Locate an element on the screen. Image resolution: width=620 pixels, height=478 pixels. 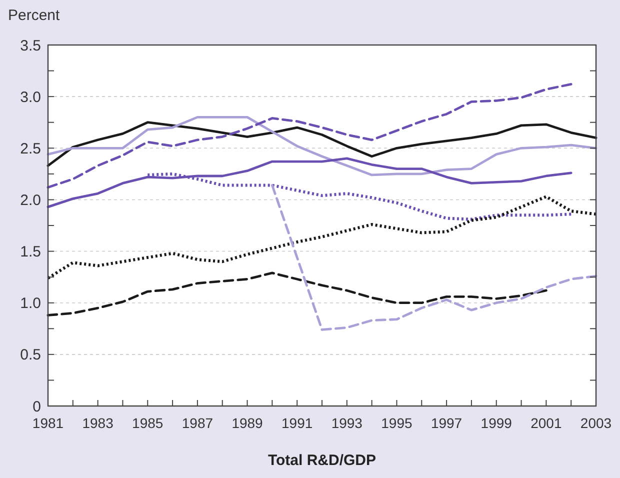
y-tick-label: 2.5 is located at coordinates (30, 149).